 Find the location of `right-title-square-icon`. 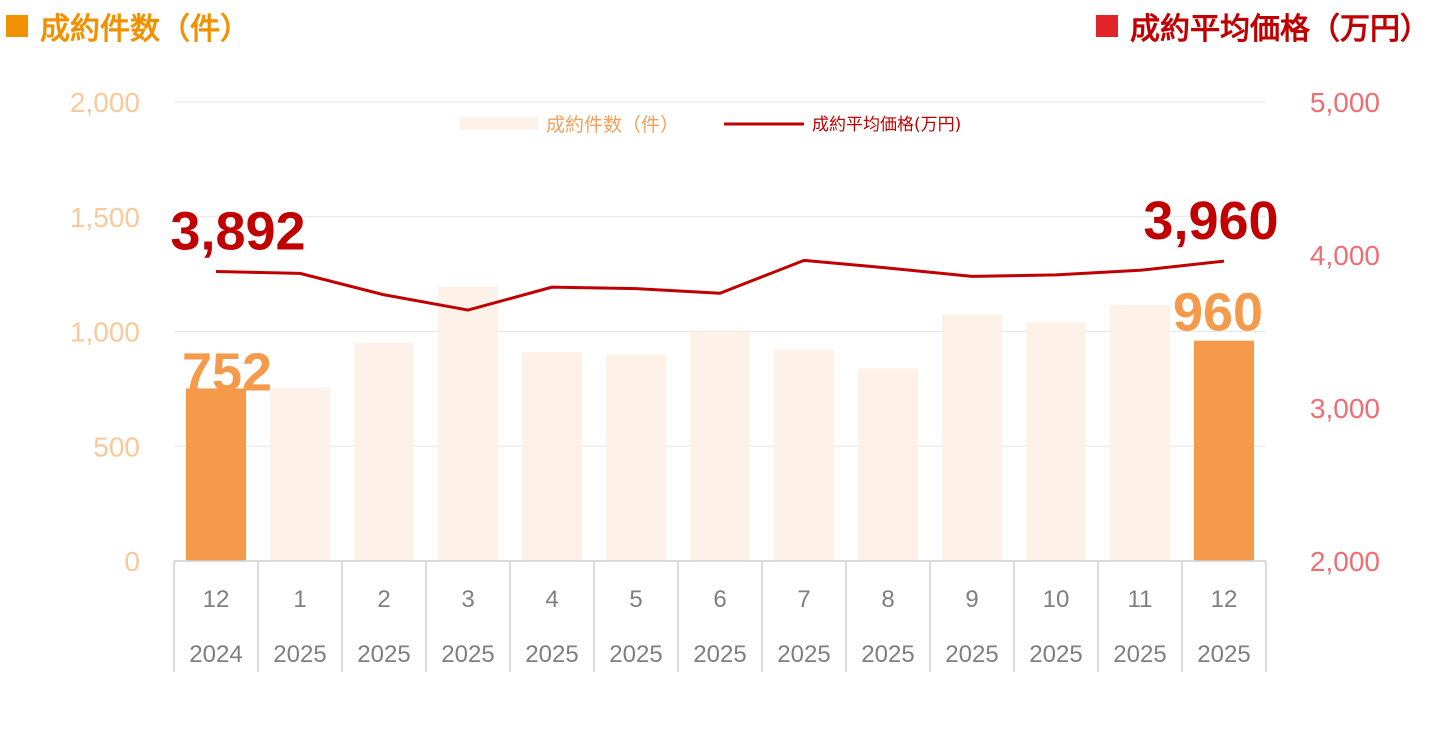

right-title-square-icon is located at coordinates (1107, 26).